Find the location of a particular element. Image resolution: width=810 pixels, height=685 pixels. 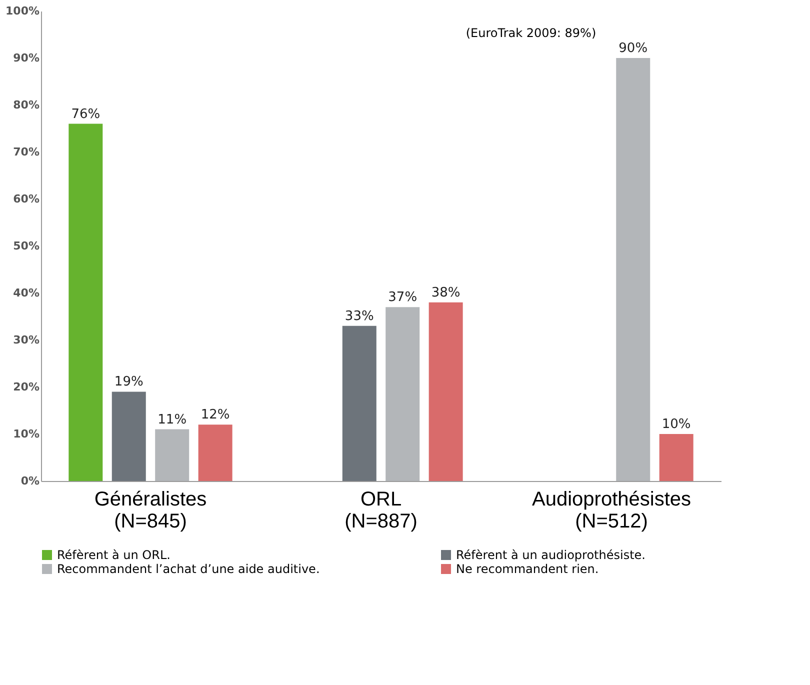

y-tick-label: 100% is located at coordinates (23, 11).